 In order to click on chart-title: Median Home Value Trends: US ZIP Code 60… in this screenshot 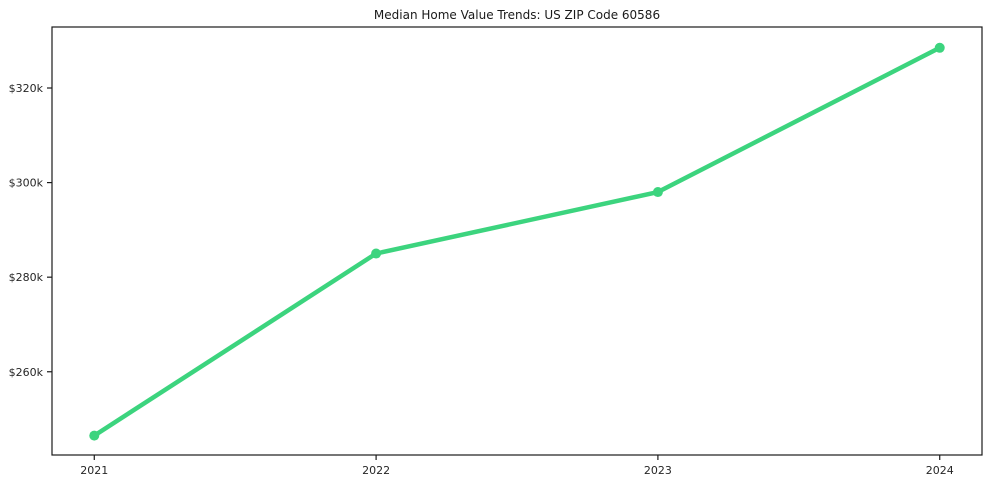, I will do `click(517, 15)`.